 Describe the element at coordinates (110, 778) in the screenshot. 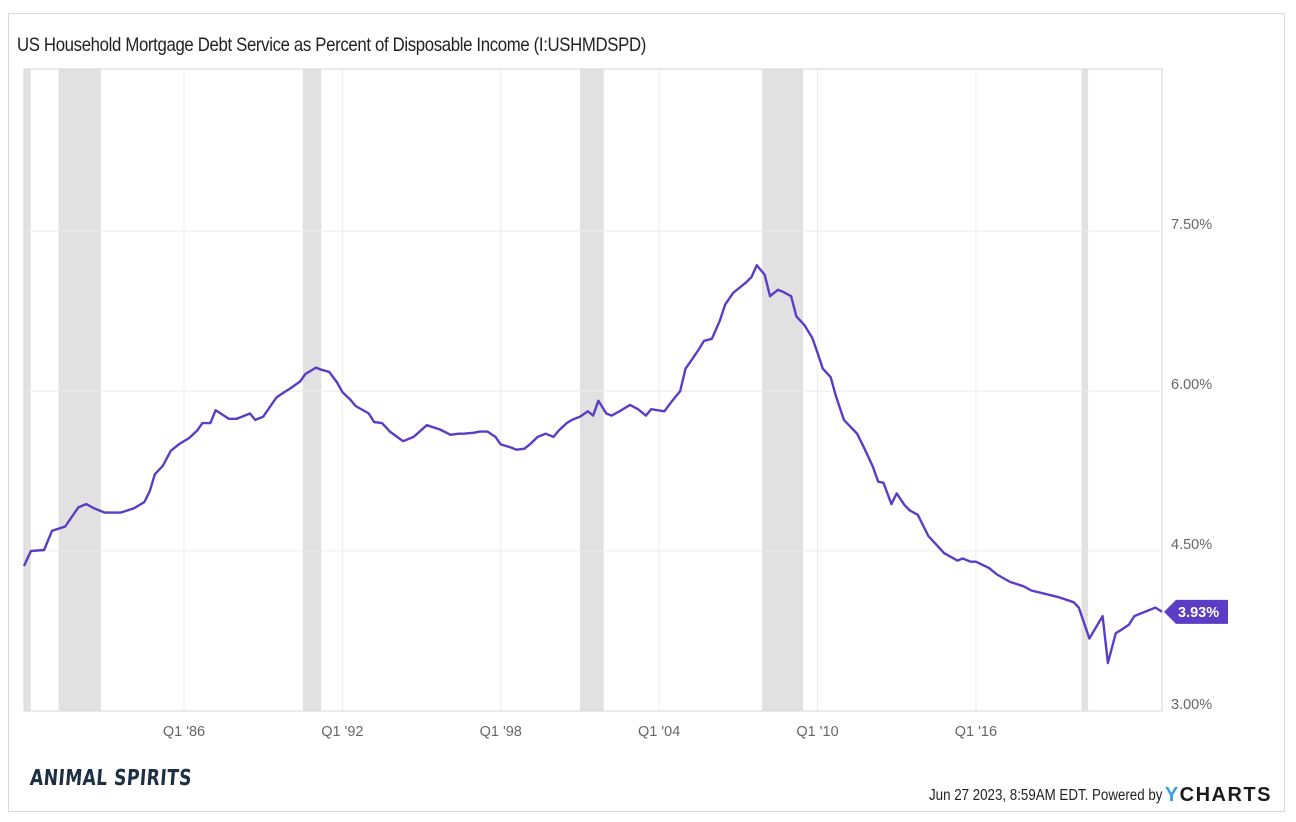

I see `animal-spirits-logo: ANIMAL SPIRITS` at that location.